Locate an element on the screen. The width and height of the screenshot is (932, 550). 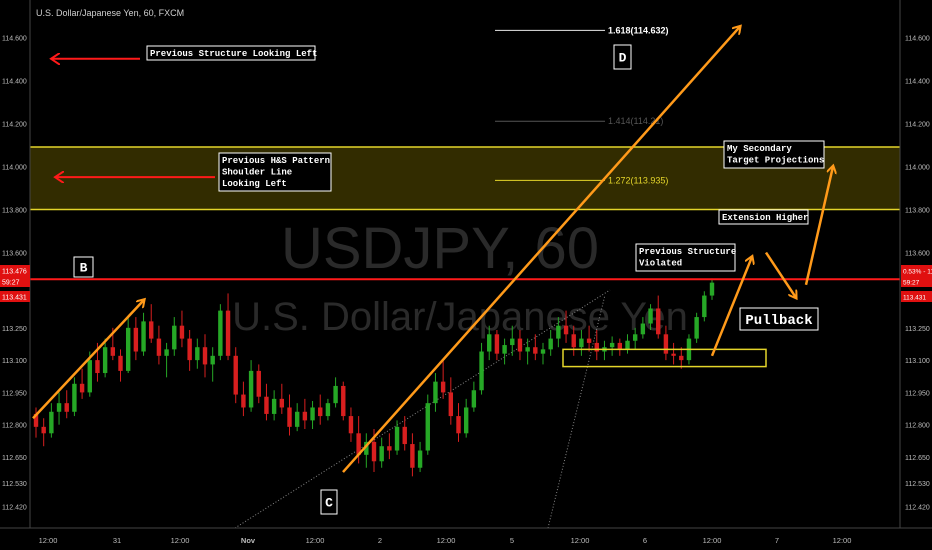
y-tick-label-right: 112.650 is located at coordinates (917, 458).